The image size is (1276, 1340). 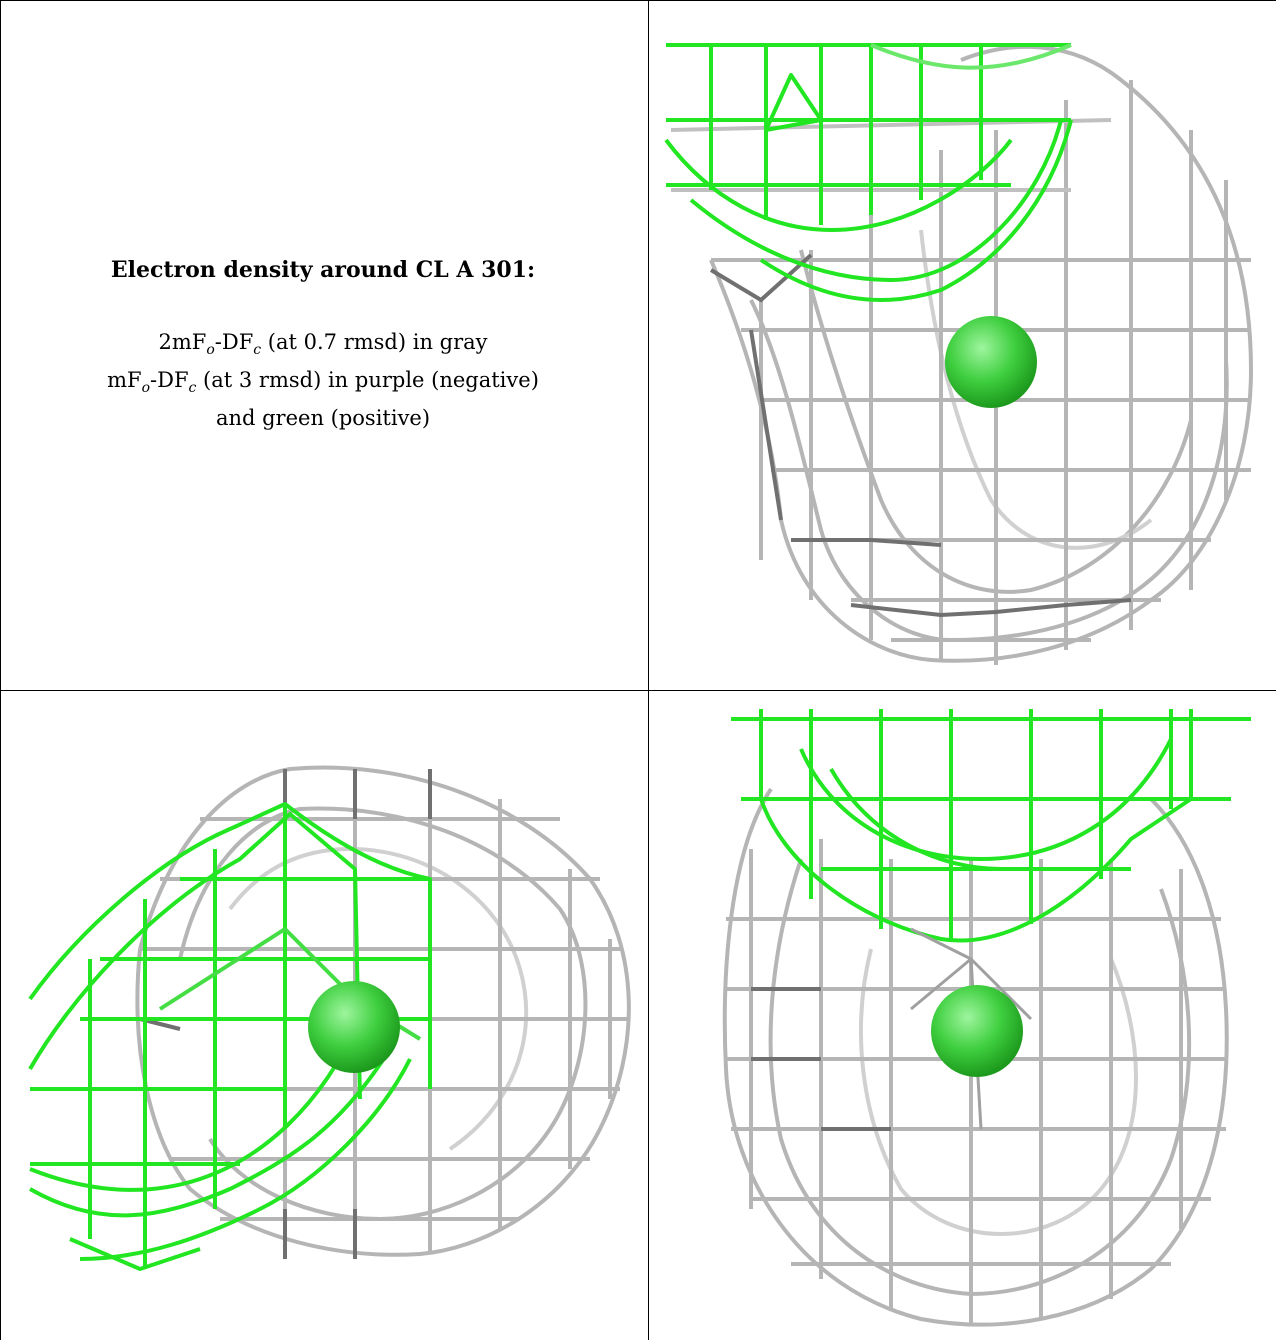 What do you see at coordinates (638, 690) in the screenshot?
I see `table-border-middle` at bounding box center [638, 690].